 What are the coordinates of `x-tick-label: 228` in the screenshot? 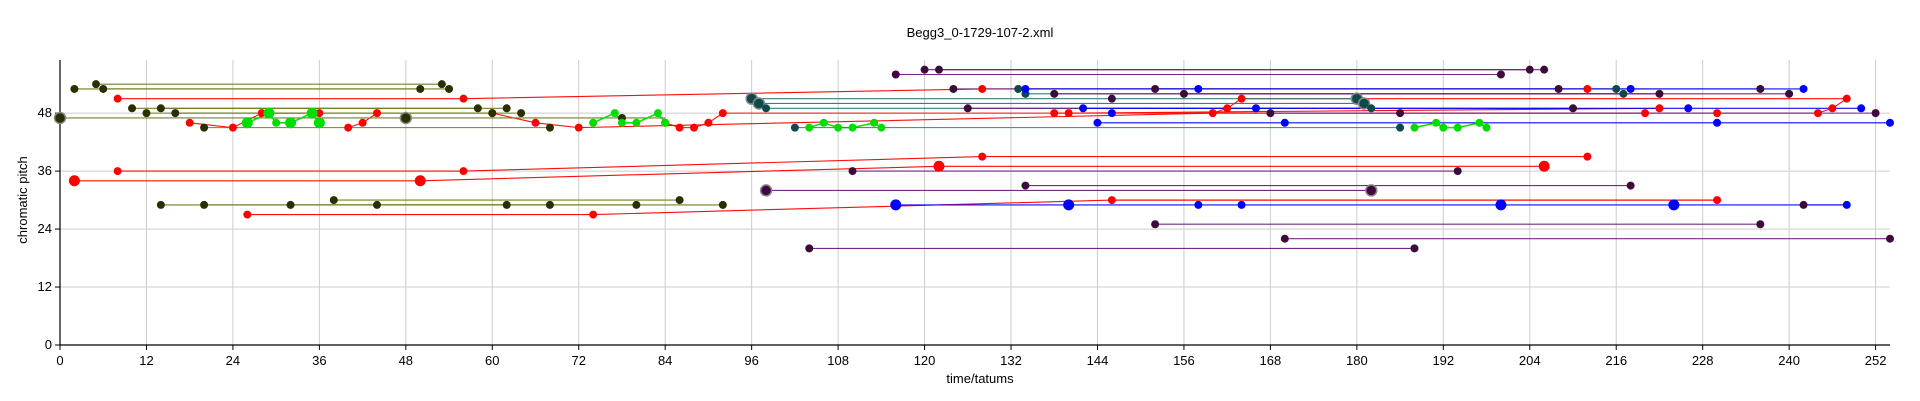 It's located at (1703, 360).